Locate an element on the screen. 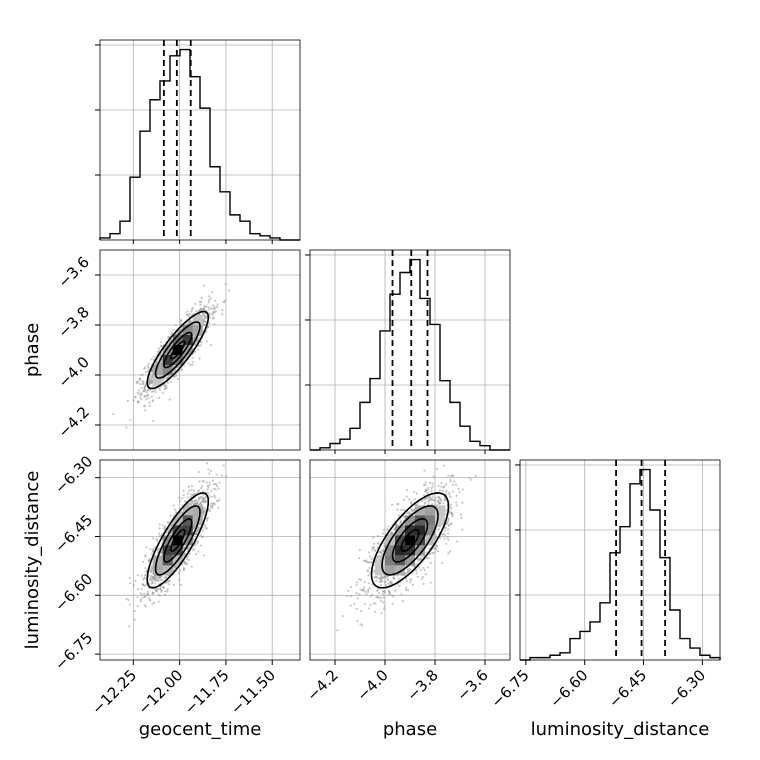 The width and height of the screenshot is (760, 760). x-tick-label-geocent_time: −11.75 is located at coordinates (207, 692).